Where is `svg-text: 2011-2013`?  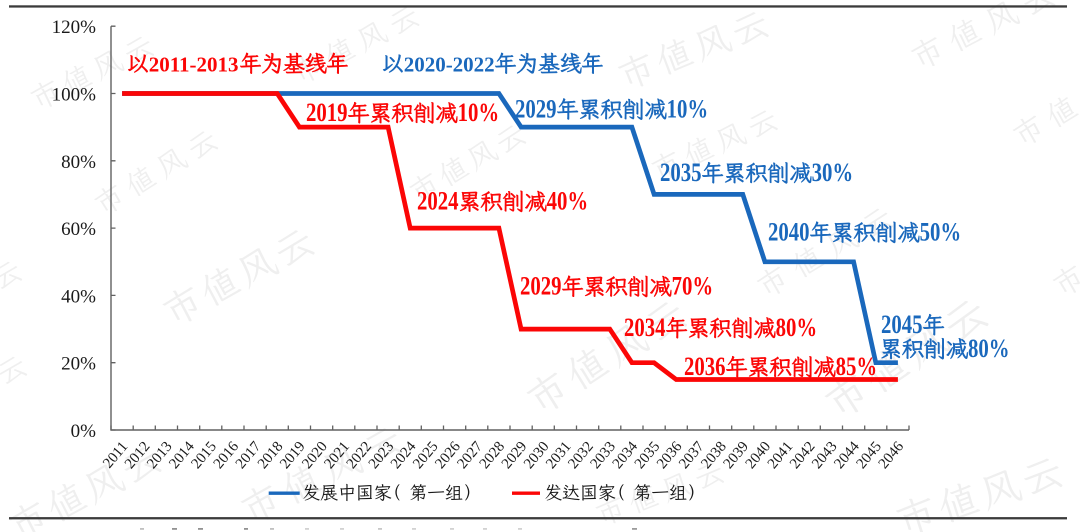 svg-text: 2011-2013 is located at coordinates (194, 65).